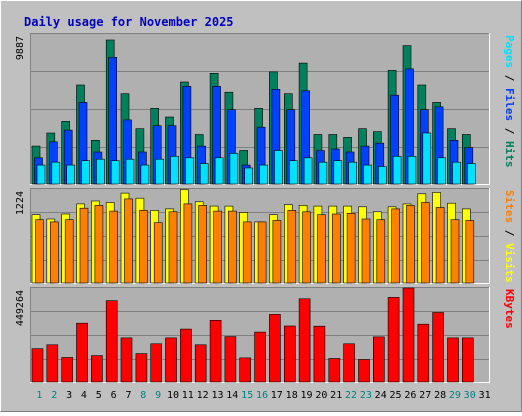 Image resolution: width=522 pixels, height=416 pixels. What do you see at coordinates (395, 395) in the screenshot?
I see `x-tick-label-day-25: 25` at bounding box center [395, 395].